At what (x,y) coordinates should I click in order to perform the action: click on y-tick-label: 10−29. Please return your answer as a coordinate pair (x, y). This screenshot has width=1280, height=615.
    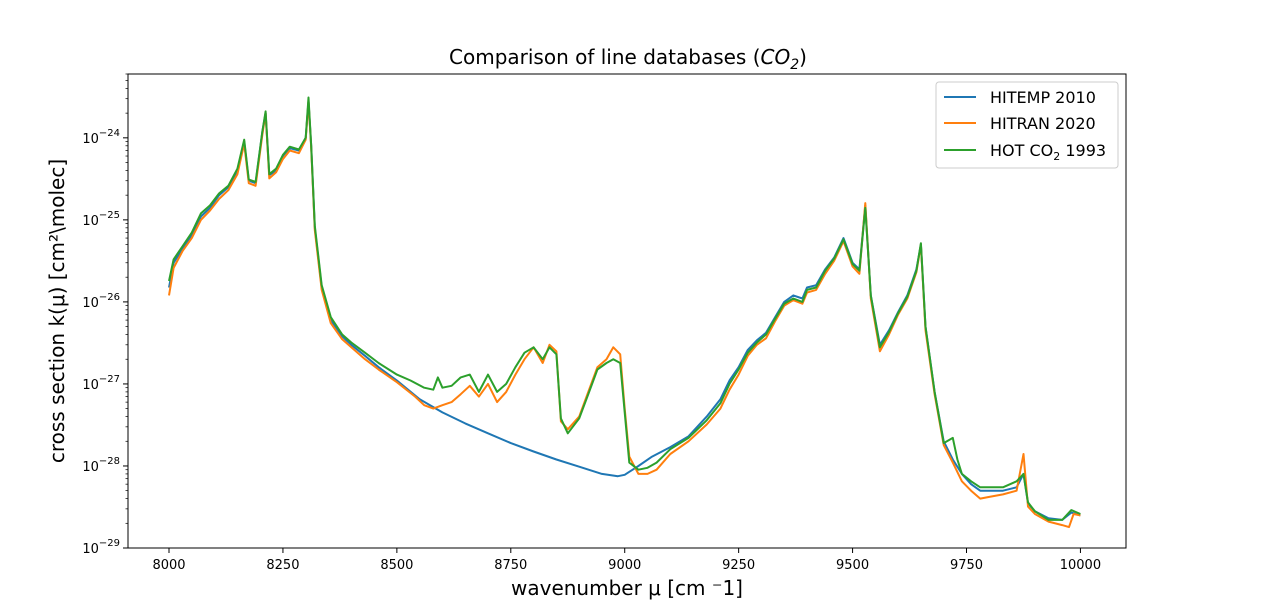
    Looking at the image, I should click on (101, 547).